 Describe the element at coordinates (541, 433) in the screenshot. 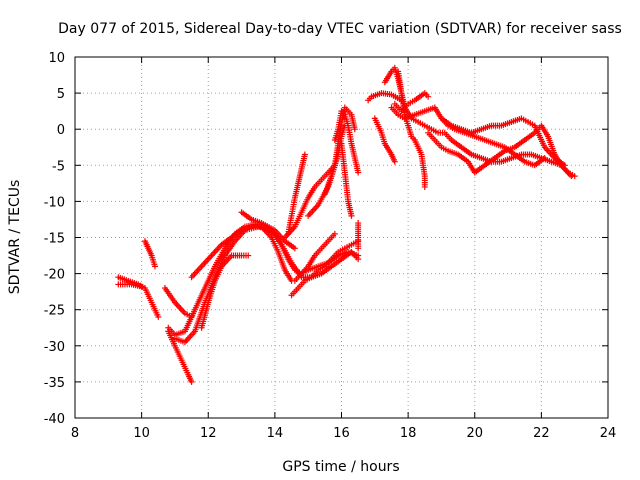

I see `x-tick-label: 22` at that location.